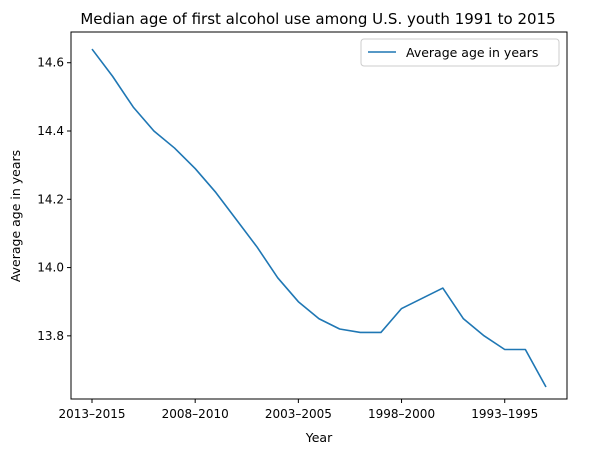  I want to click on legend: Average age in years, so click(460, 52).